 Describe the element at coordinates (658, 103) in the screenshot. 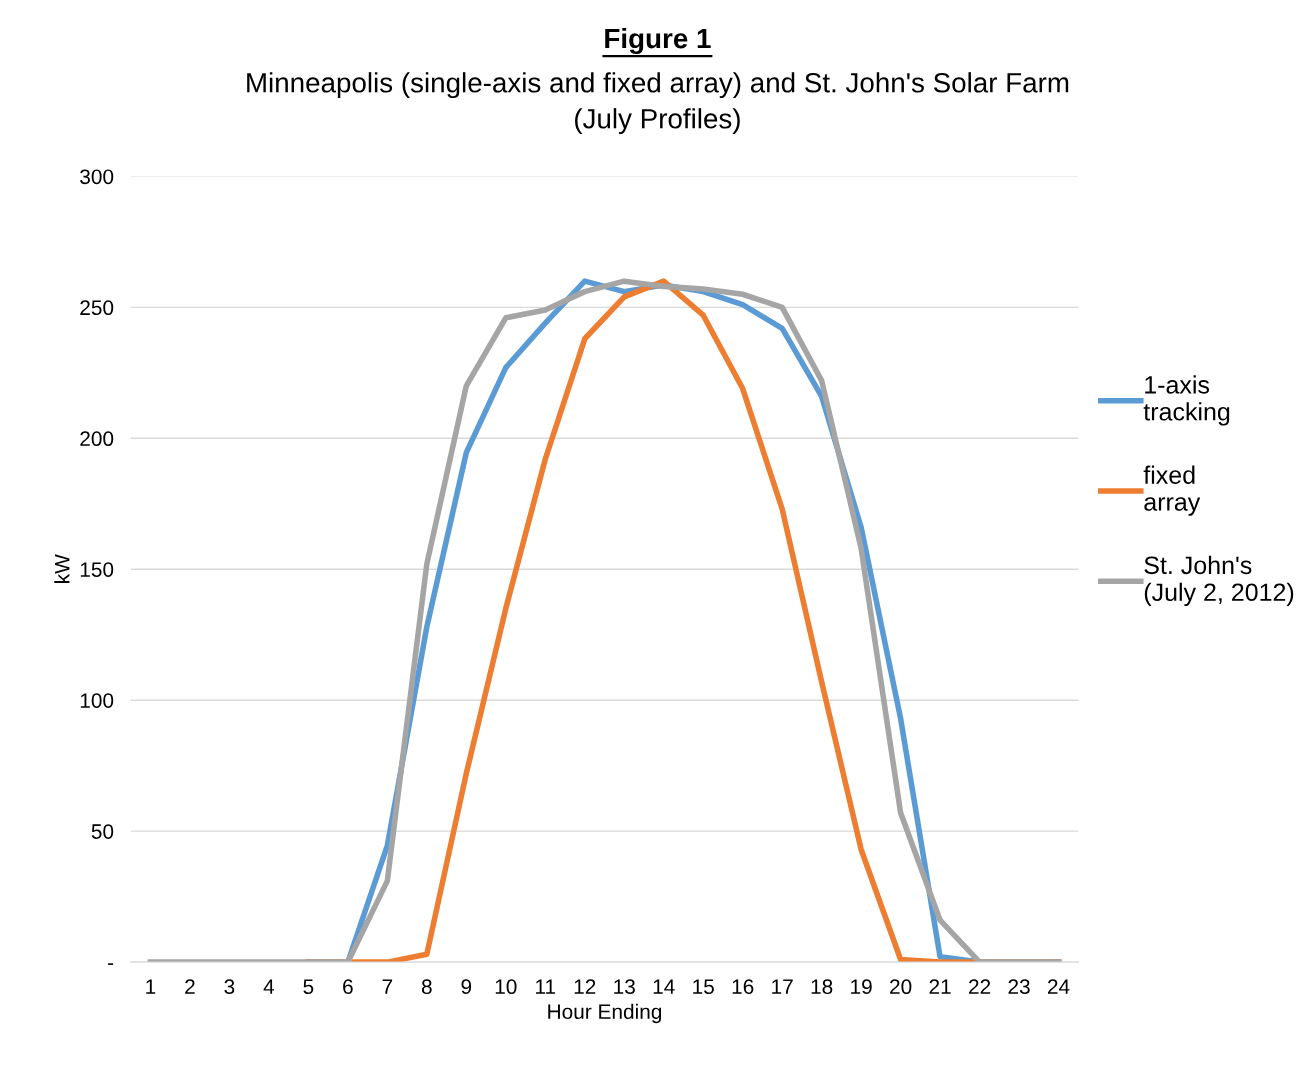

I see `chart-subtitle: Minneapolis (single-axis and fixed array) and St. John's Solar Farm (July Profiles)` at that location.